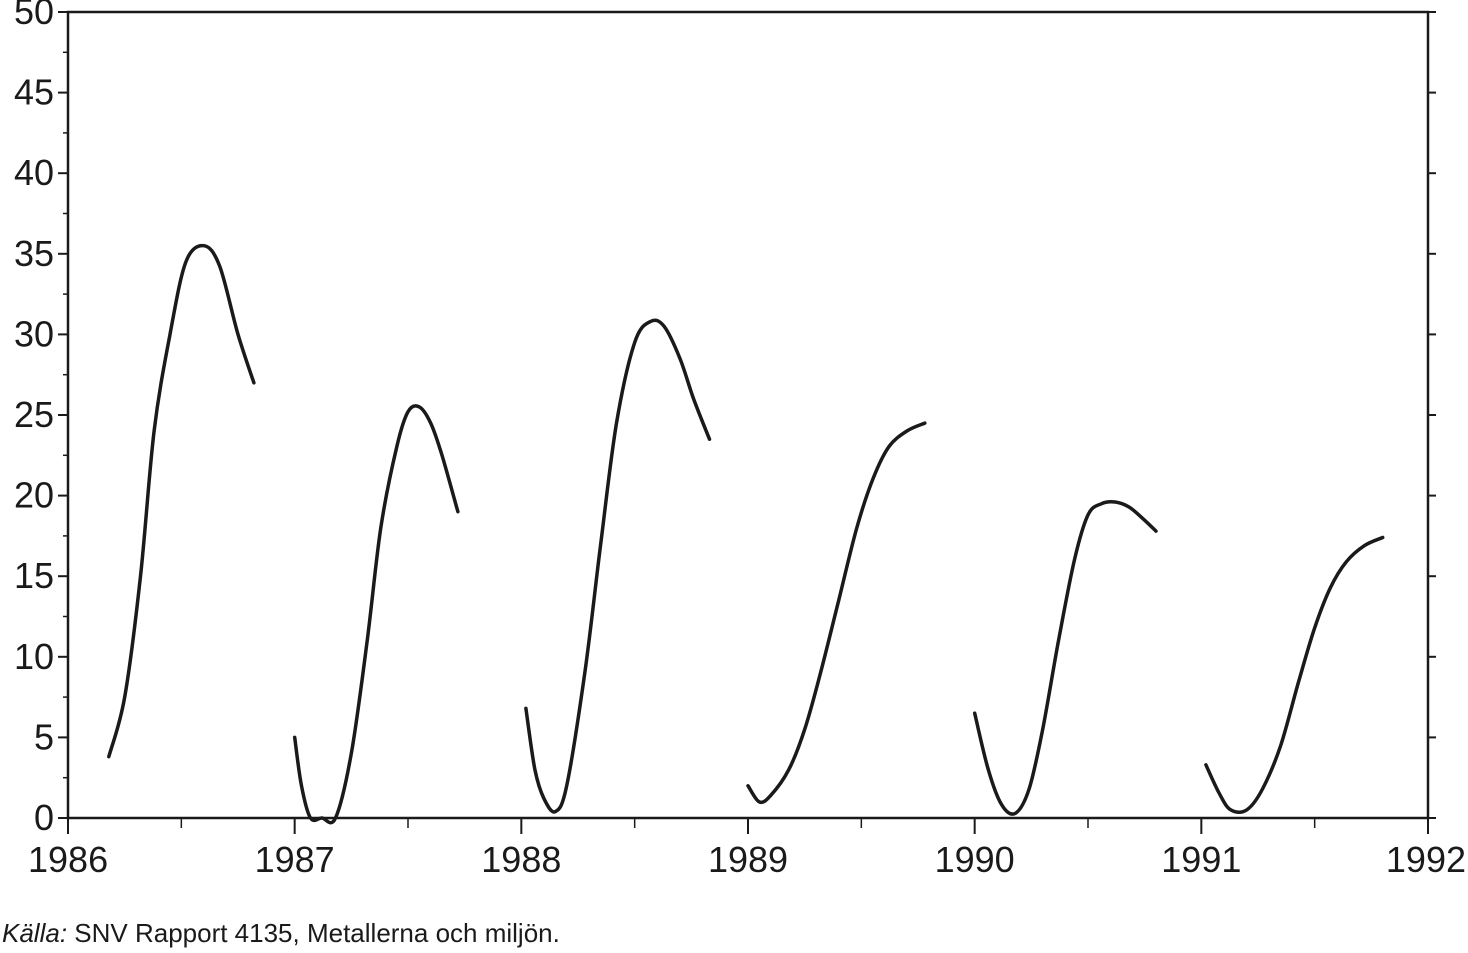 The height and width of the screenshot is (953, 1468). Describe the element at coordinates (313, 933) in the screenshot. I see `source-text: SNV Rapport 4135, Metallerna och miljön.` at that location.